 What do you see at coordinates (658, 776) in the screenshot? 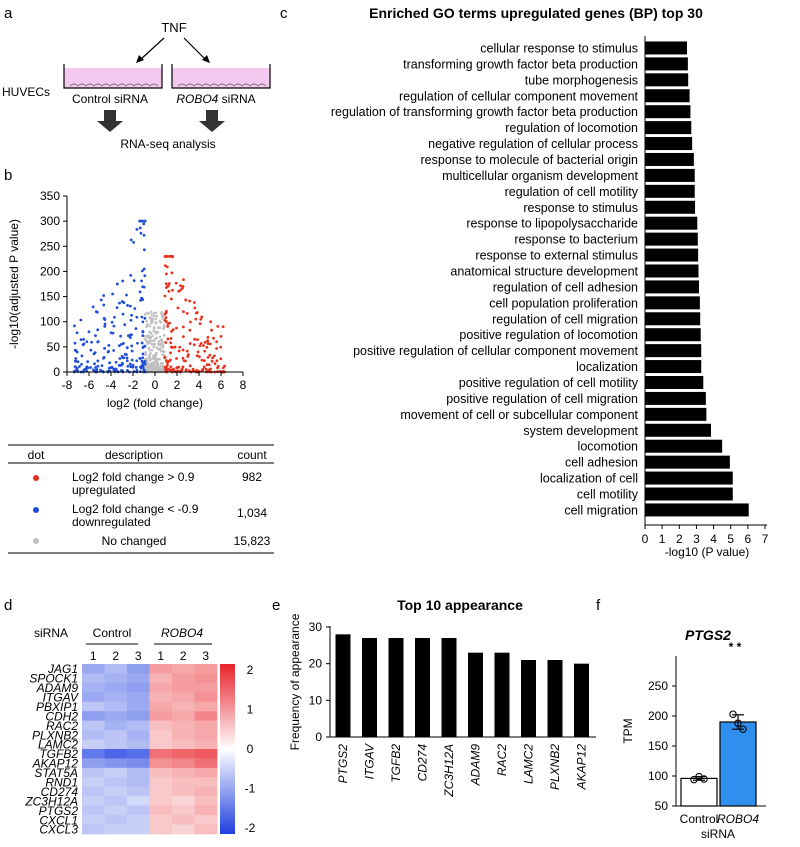
I see `tpm-y-tick-label: 100` at bounding box center [658, 776].